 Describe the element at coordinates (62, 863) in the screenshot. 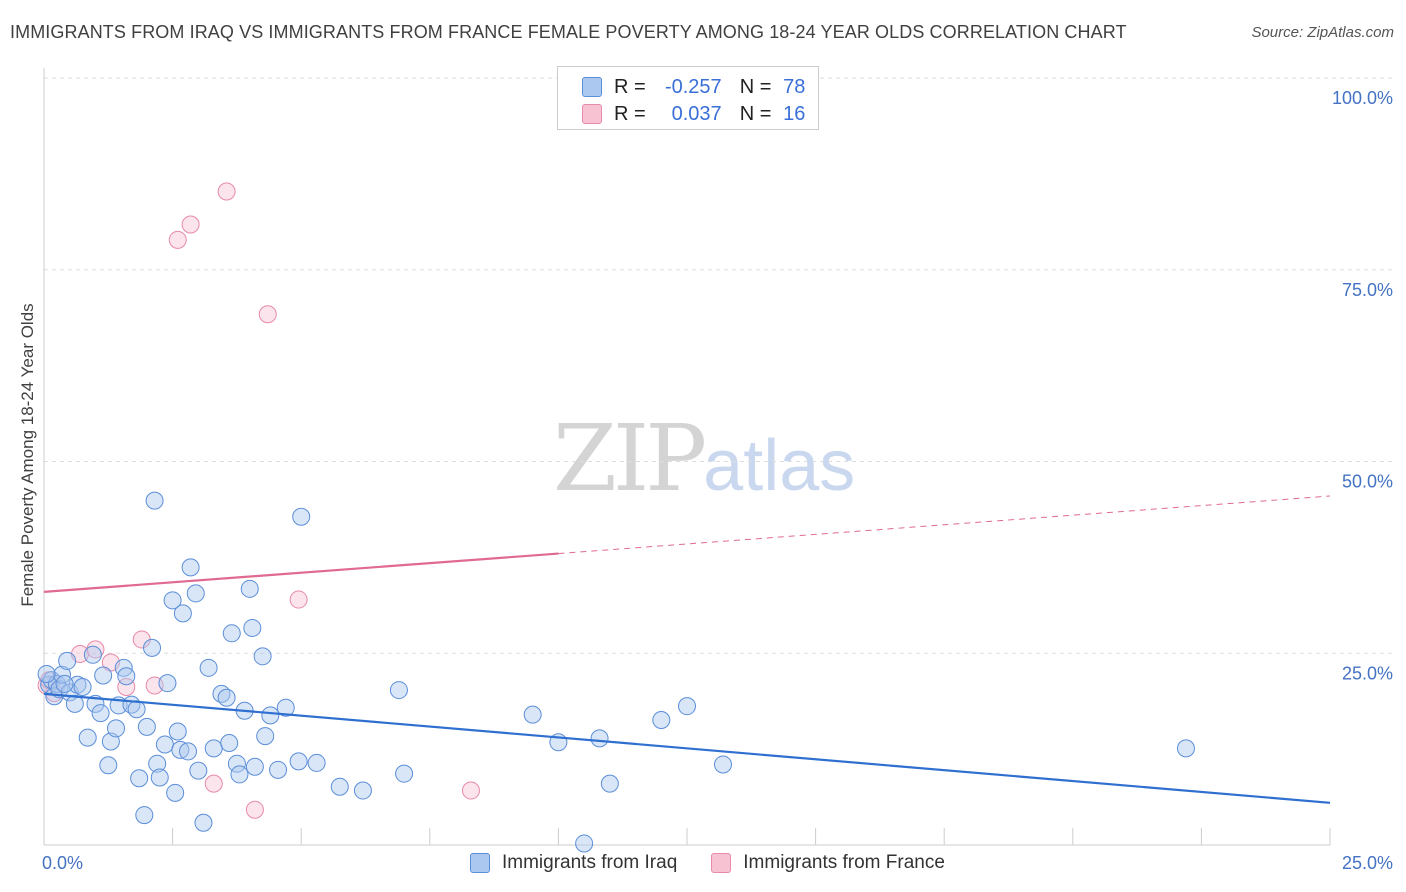

I see `x-tick-label: 0.0%` at that location.